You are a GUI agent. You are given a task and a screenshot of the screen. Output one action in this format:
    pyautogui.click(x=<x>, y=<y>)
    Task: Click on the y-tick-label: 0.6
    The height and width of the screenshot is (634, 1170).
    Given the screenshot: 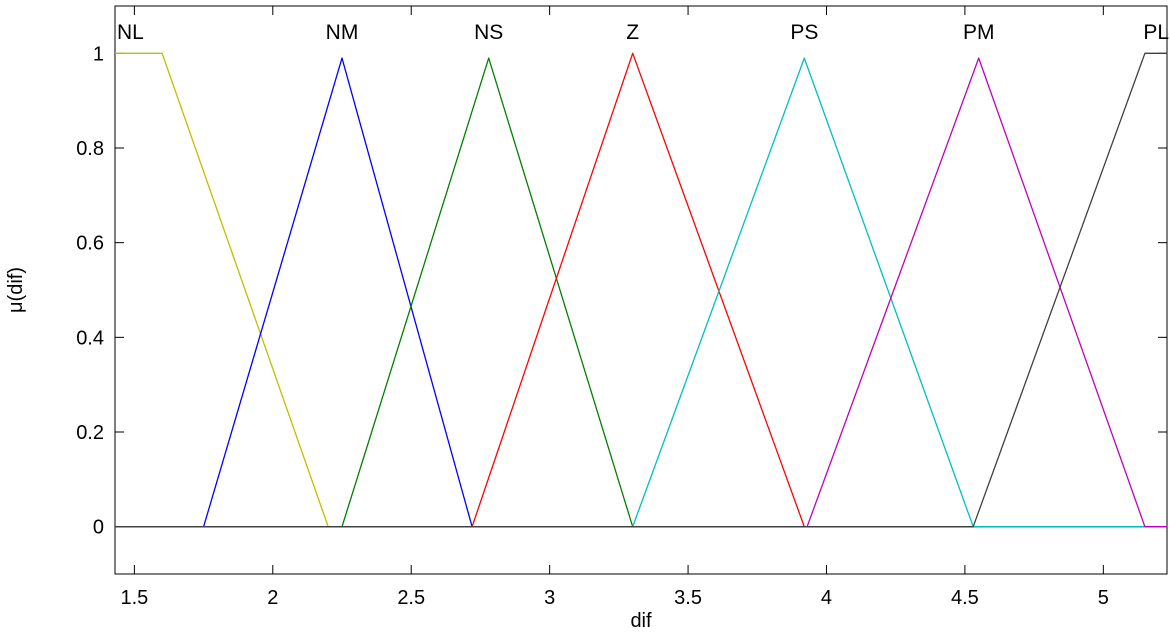 What is the action you would take?
    pyautogui.click(x=90, y=244)
    